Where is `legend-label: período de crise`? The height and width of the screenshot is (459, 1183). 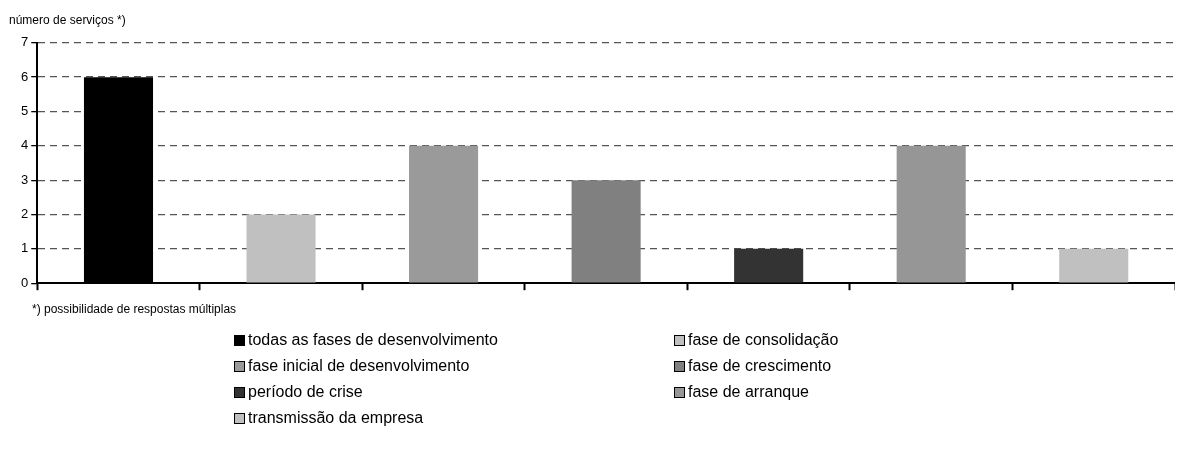 legend-label: período de crise is located at coordinates (305, 392).